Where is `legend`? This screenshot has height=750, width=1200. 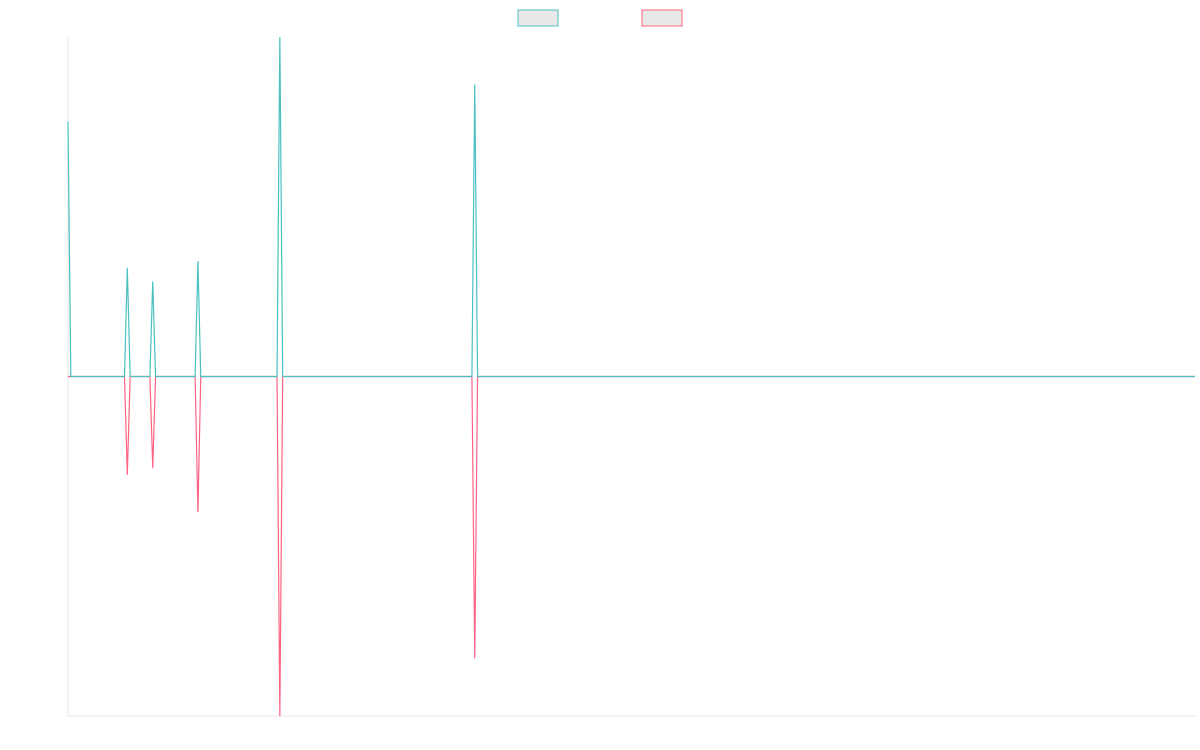 legend is located at coordinates (600, 18).